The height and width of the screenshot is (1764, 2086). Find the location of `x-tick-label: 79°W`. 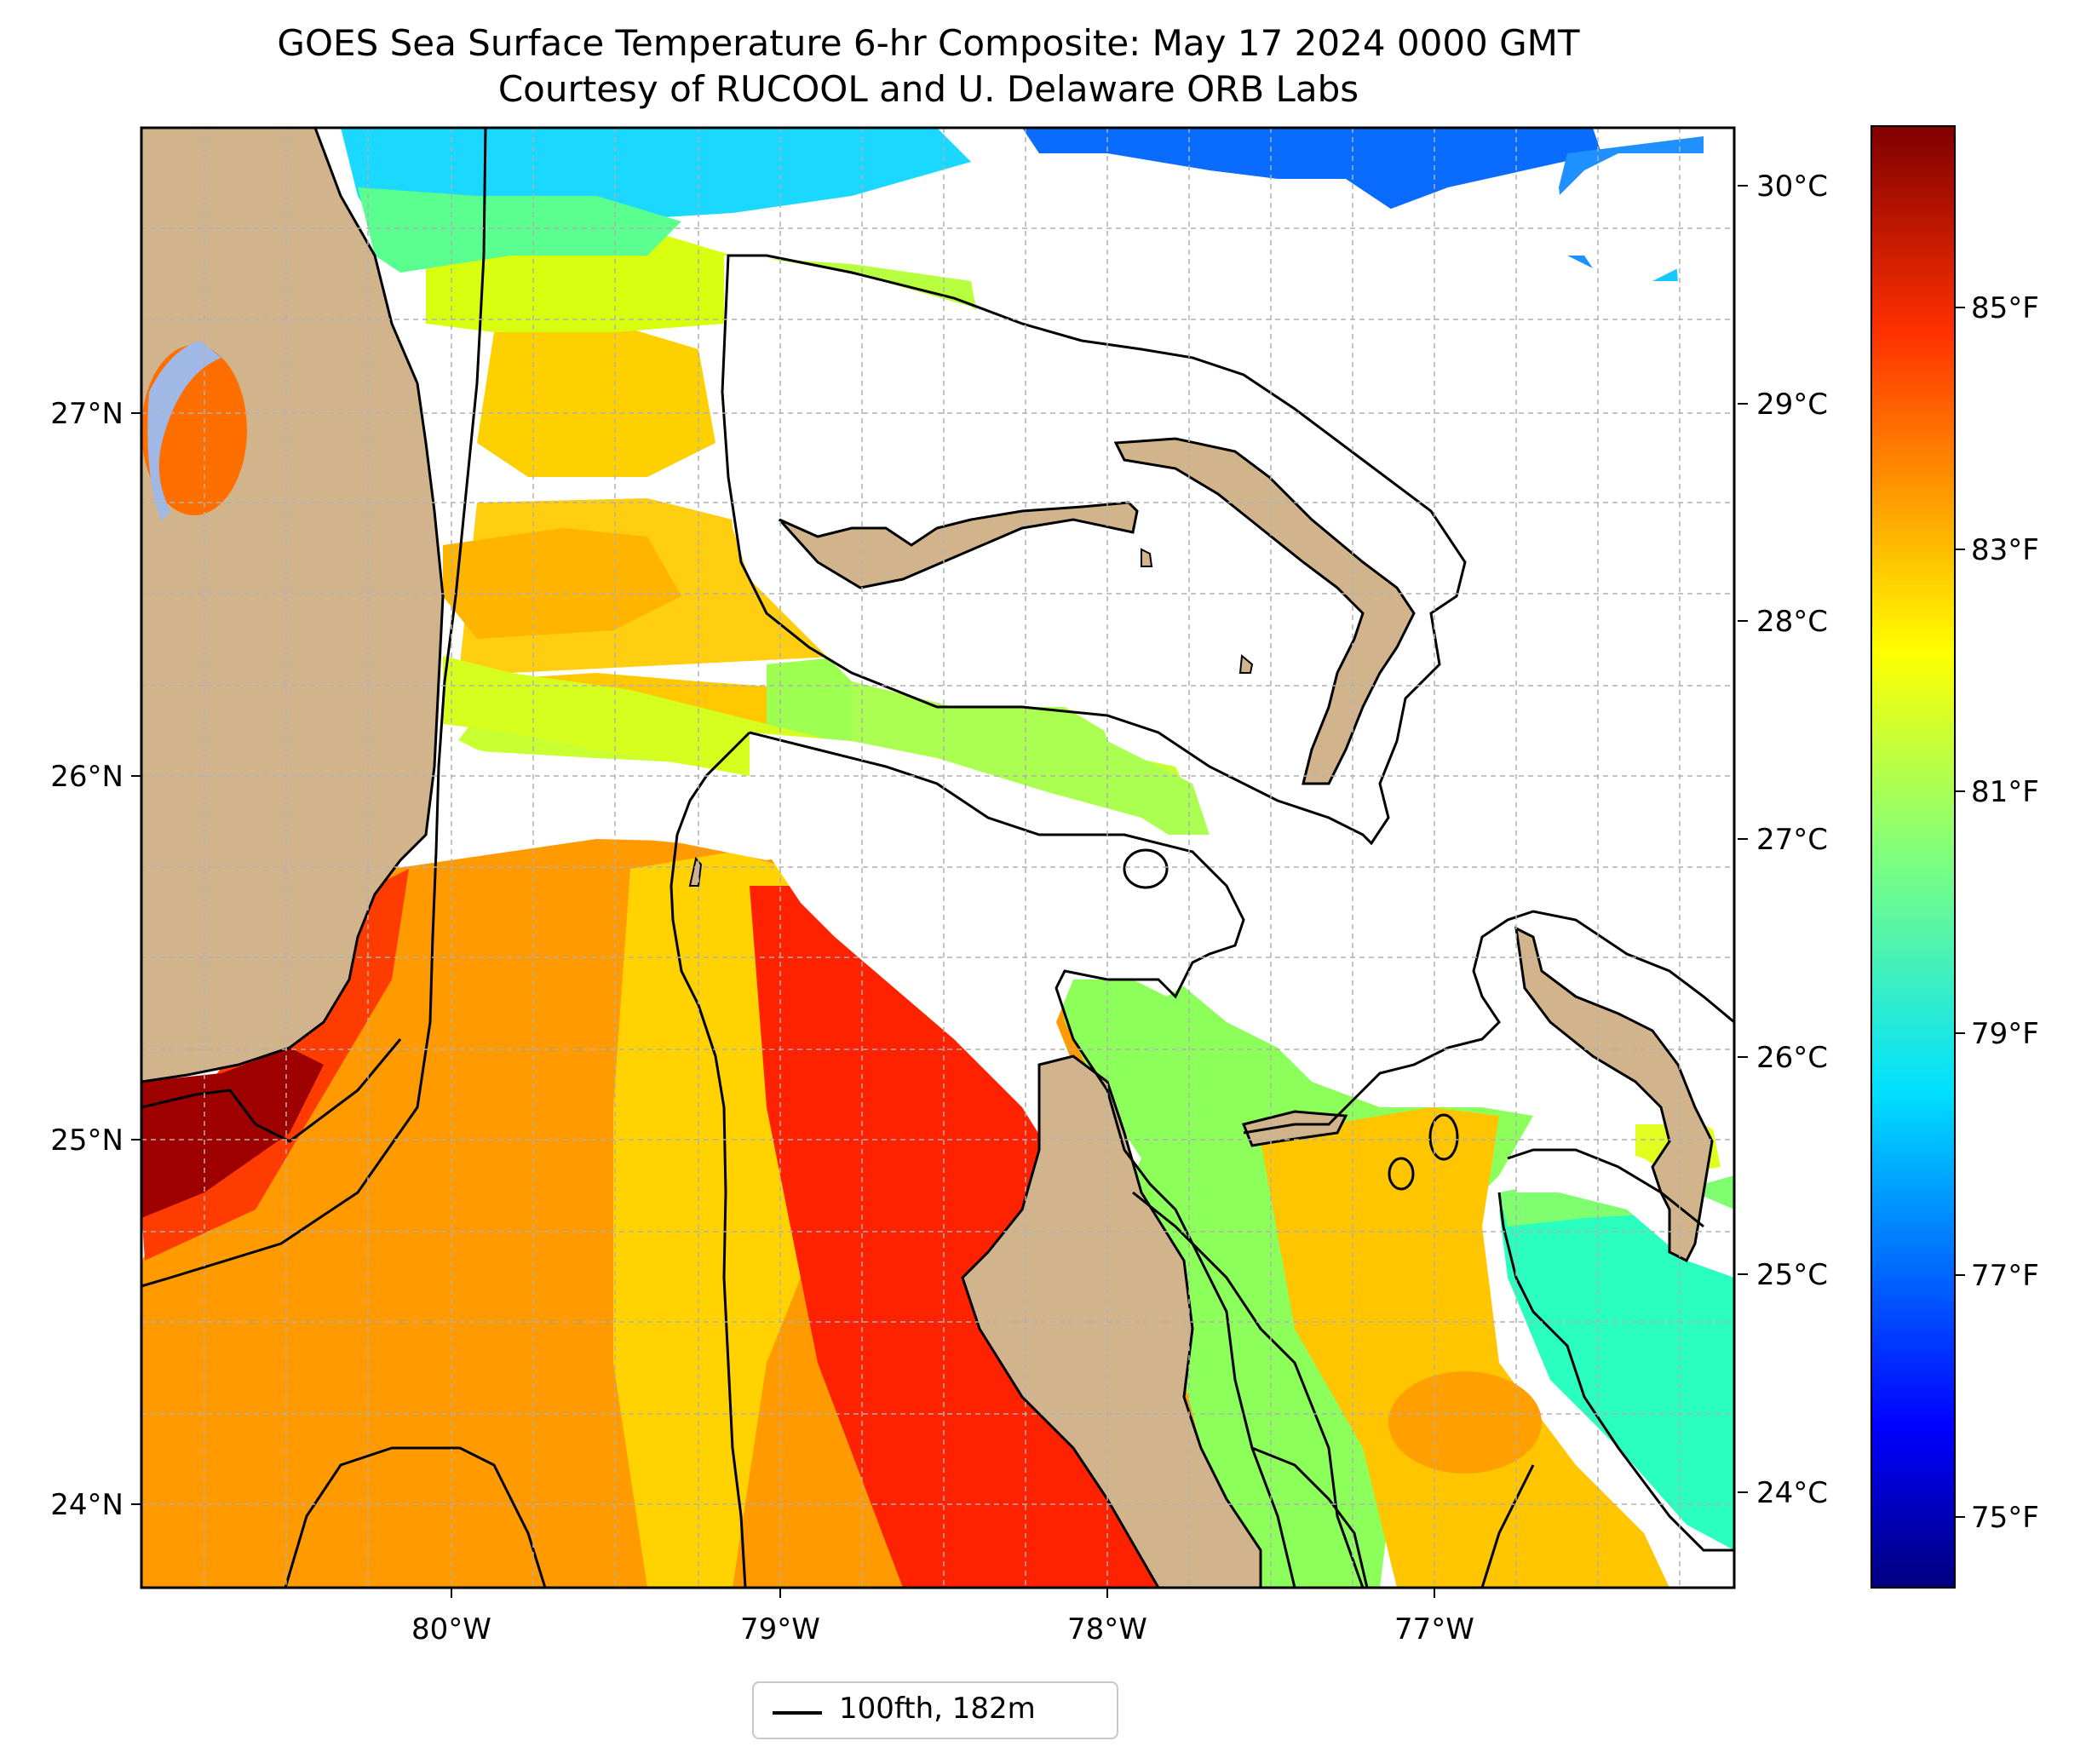

x-tick-label: 79°W is located at coordinates (780, 1629).